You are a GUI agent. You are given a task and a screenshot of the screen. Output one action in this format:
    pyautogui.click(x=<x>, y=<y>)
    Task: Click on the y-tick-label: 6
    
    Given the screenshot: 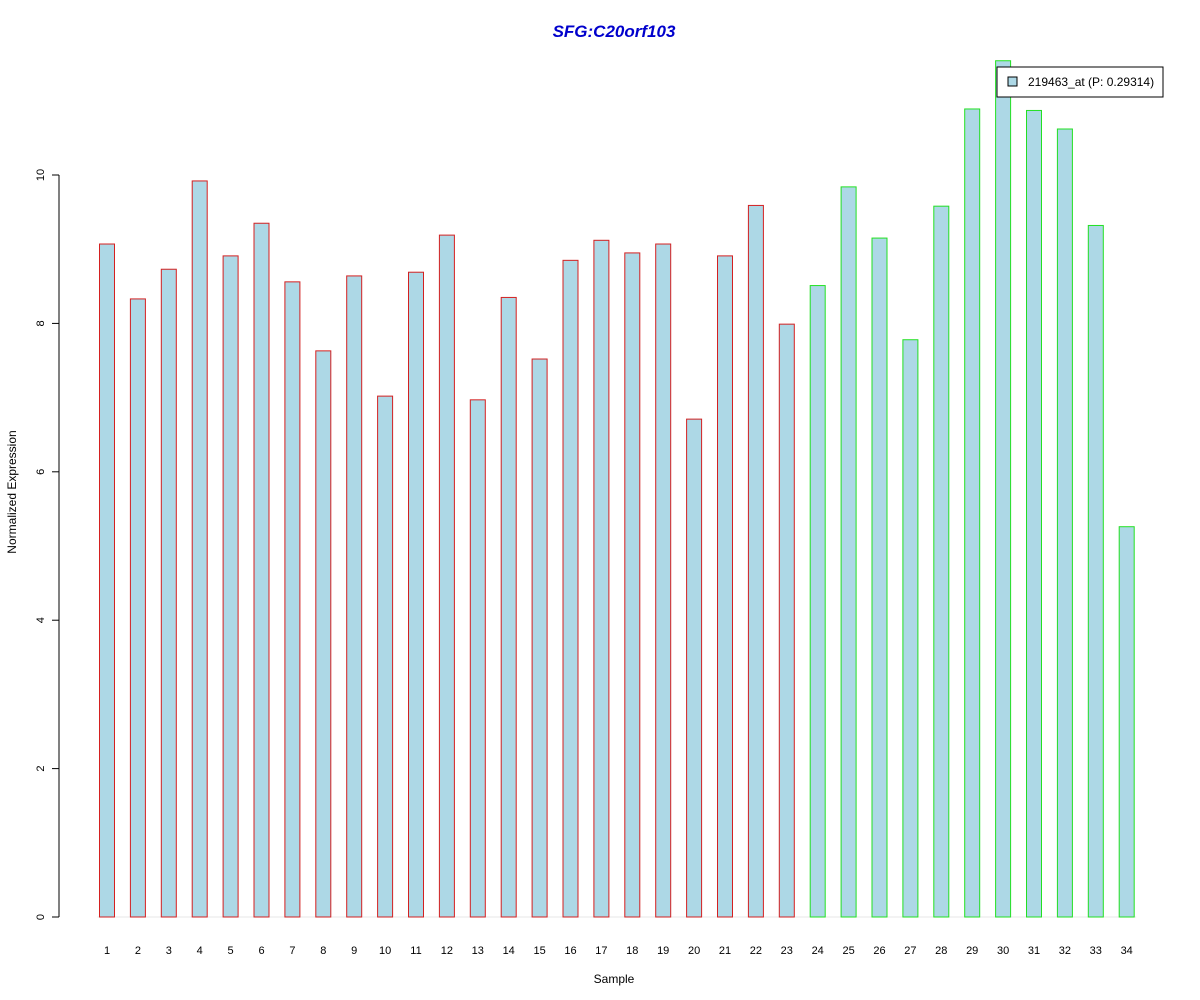 What is the action you would take?
    pyautogui.click(x=41, y=472)
    